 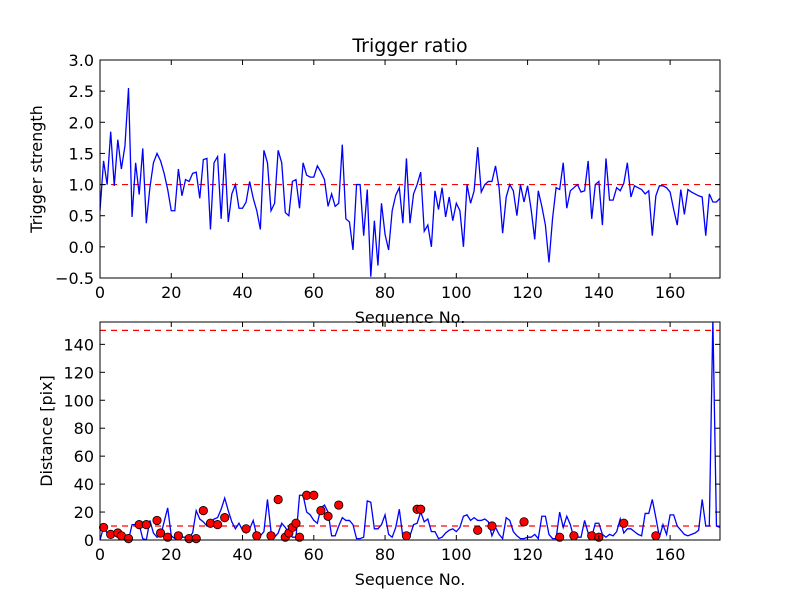 I want to click on y-tick-label: 2.0, so click(x=81, y=122).